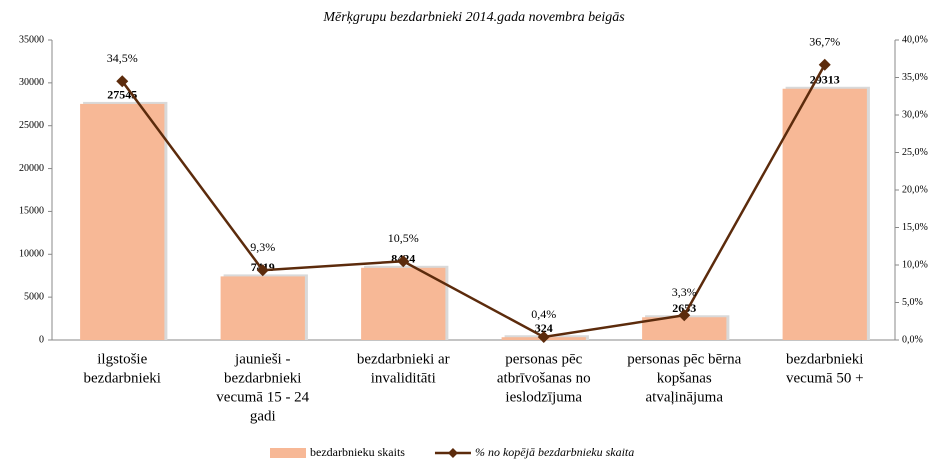 The height and width of the screenshot is (468, 949). I want to click on y-tick-label: 15000, so click(31, 211).